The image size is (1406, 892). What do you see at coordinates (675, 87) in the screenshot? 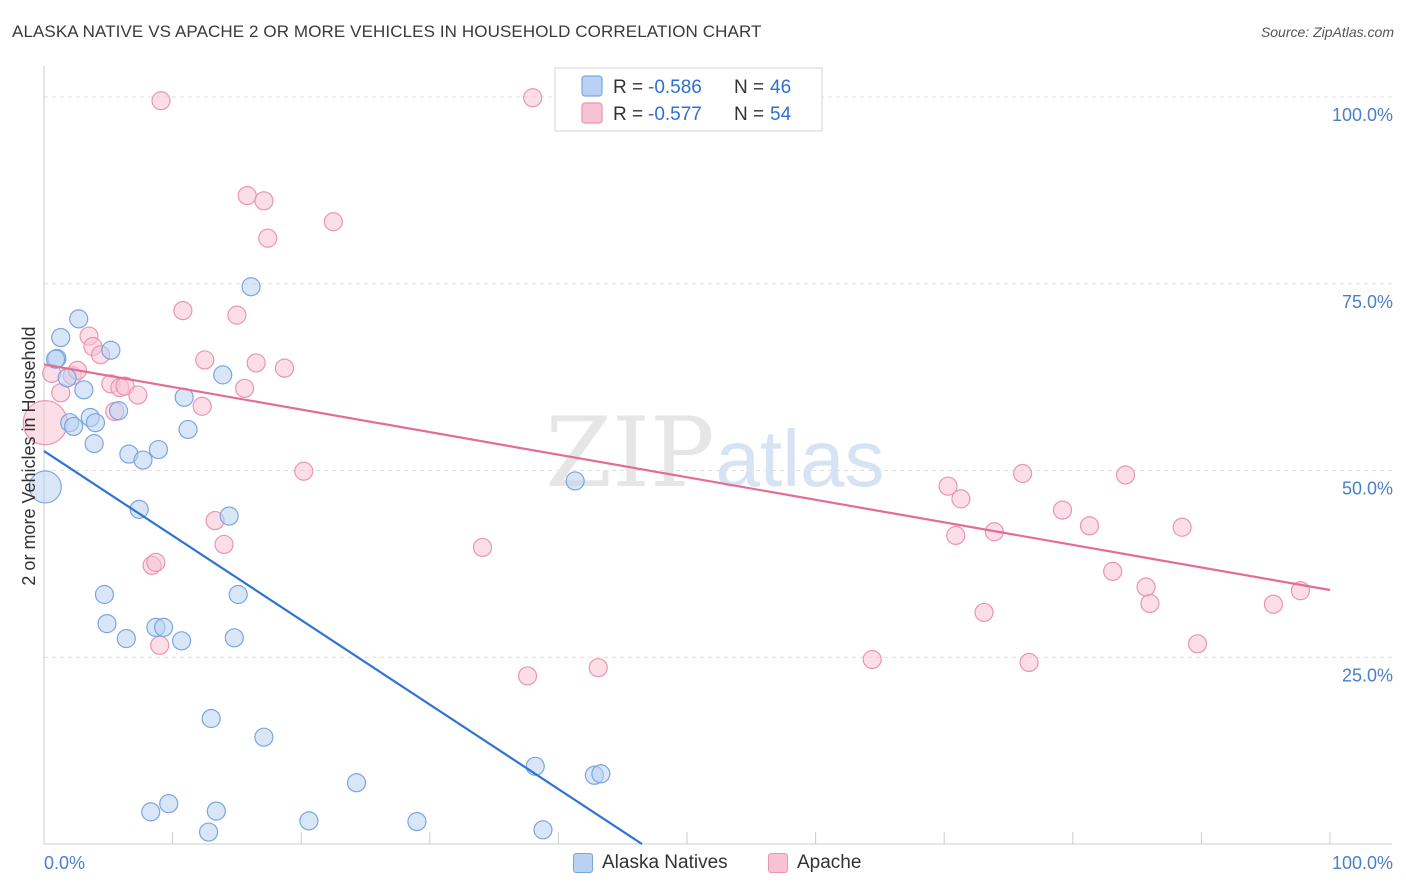
I see `legend-r-value: -0.586` at bounding box center [675, 87].